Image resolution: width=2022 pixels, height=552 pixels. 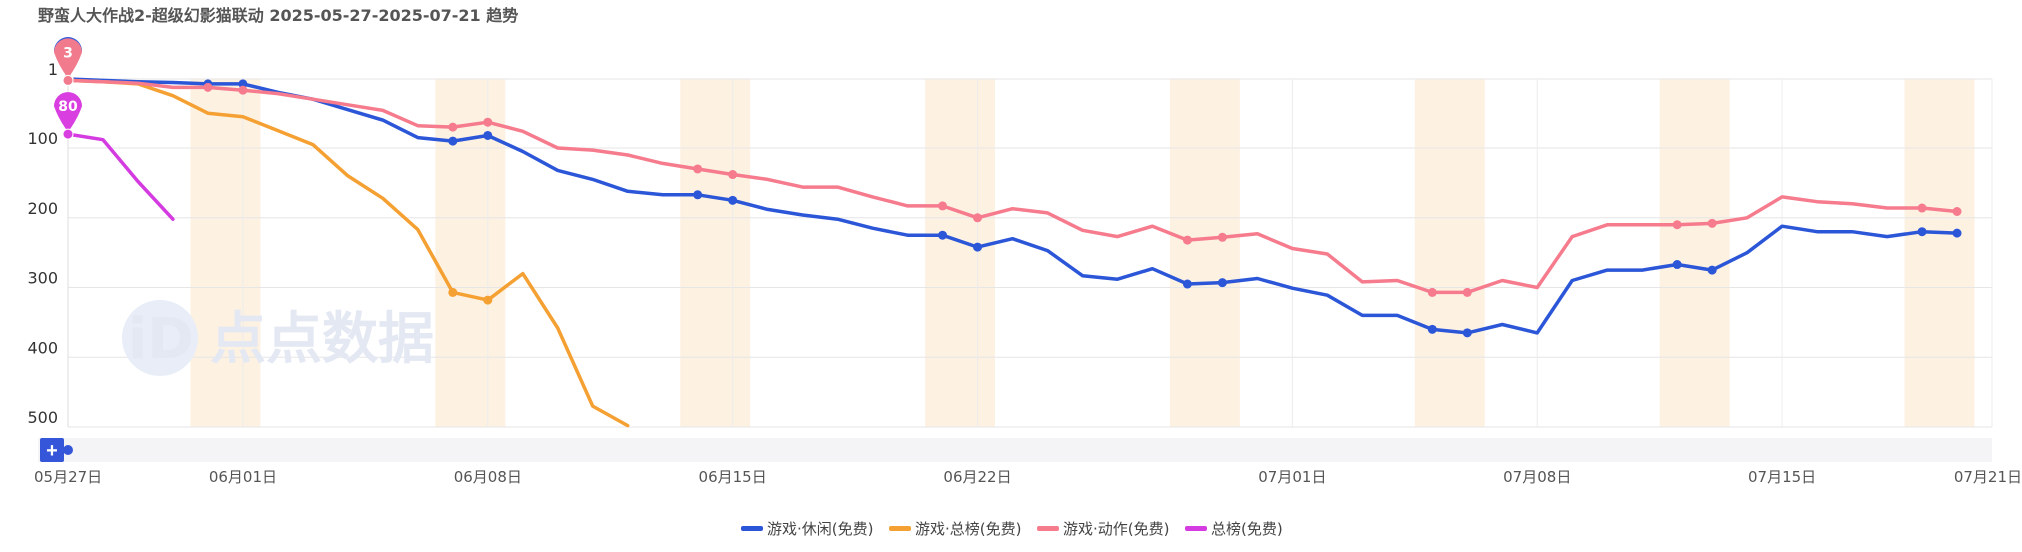 What do you see at coordinates (1292, 477) in the screenshot?
I see `x-tick-label: 07月01日` at bounding box center [1292, 477].